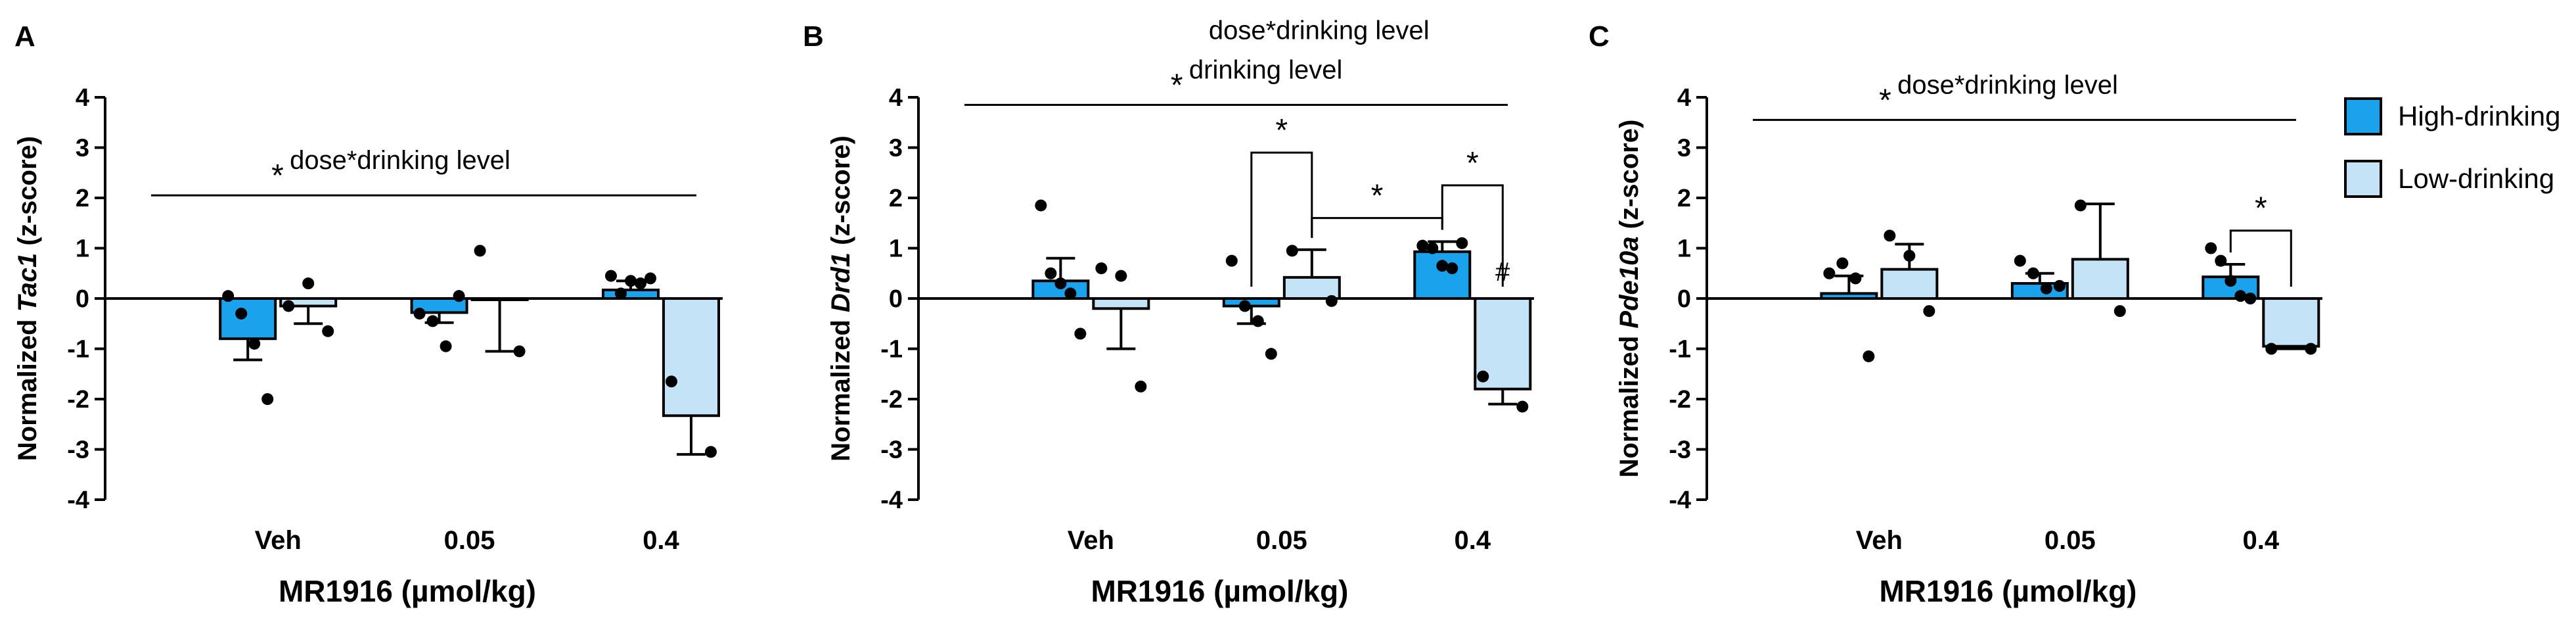  Describe the element at coordinates (1684, 198) in the screenshot. I see `y-tick-label: 2` at that location.